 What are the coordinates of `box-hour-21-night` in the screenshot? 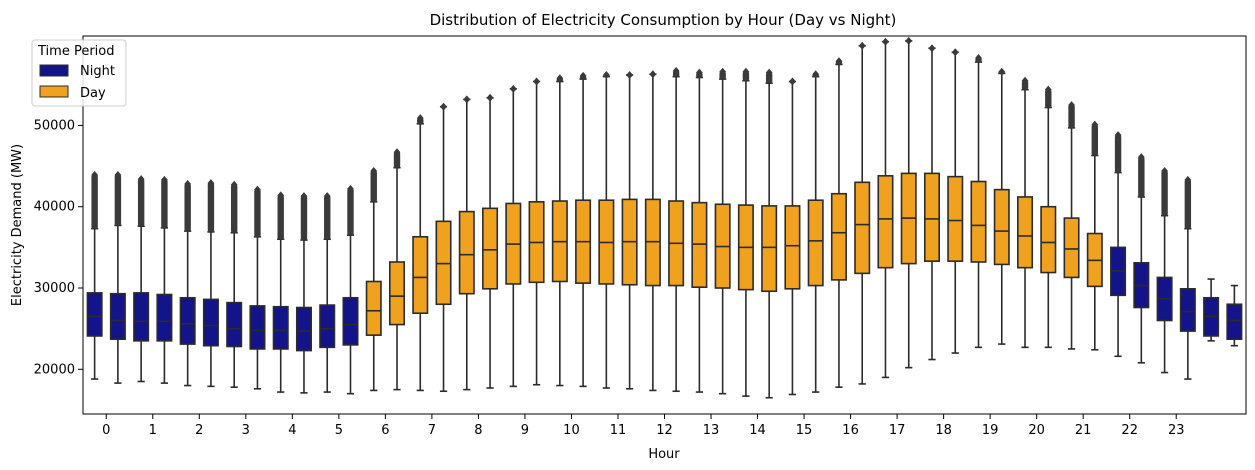 It's located at (1118, 244).